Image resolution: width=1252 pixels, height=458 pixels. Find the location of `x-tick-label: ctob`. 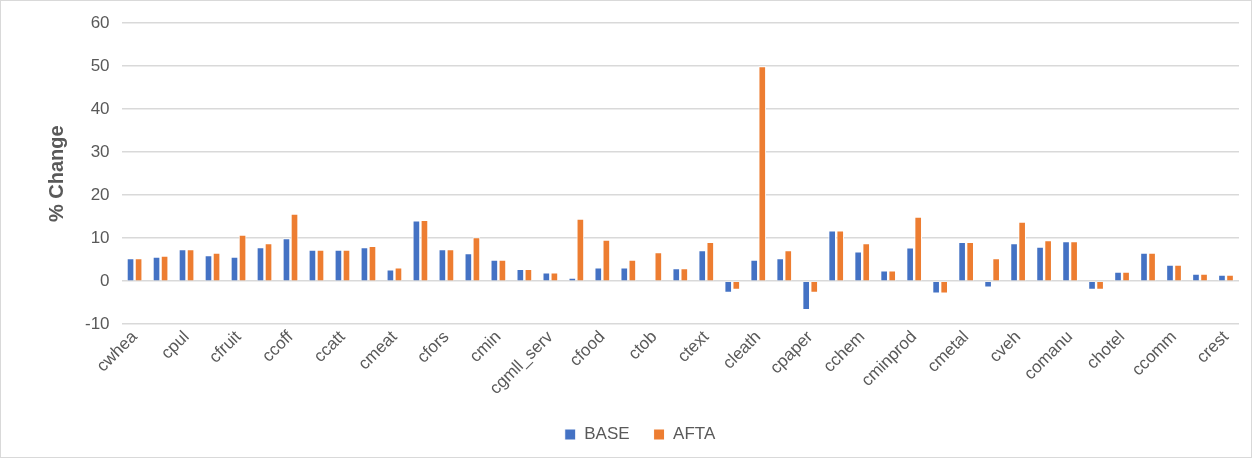

x-tick-label: ctob is located at coordinates (642, 345).